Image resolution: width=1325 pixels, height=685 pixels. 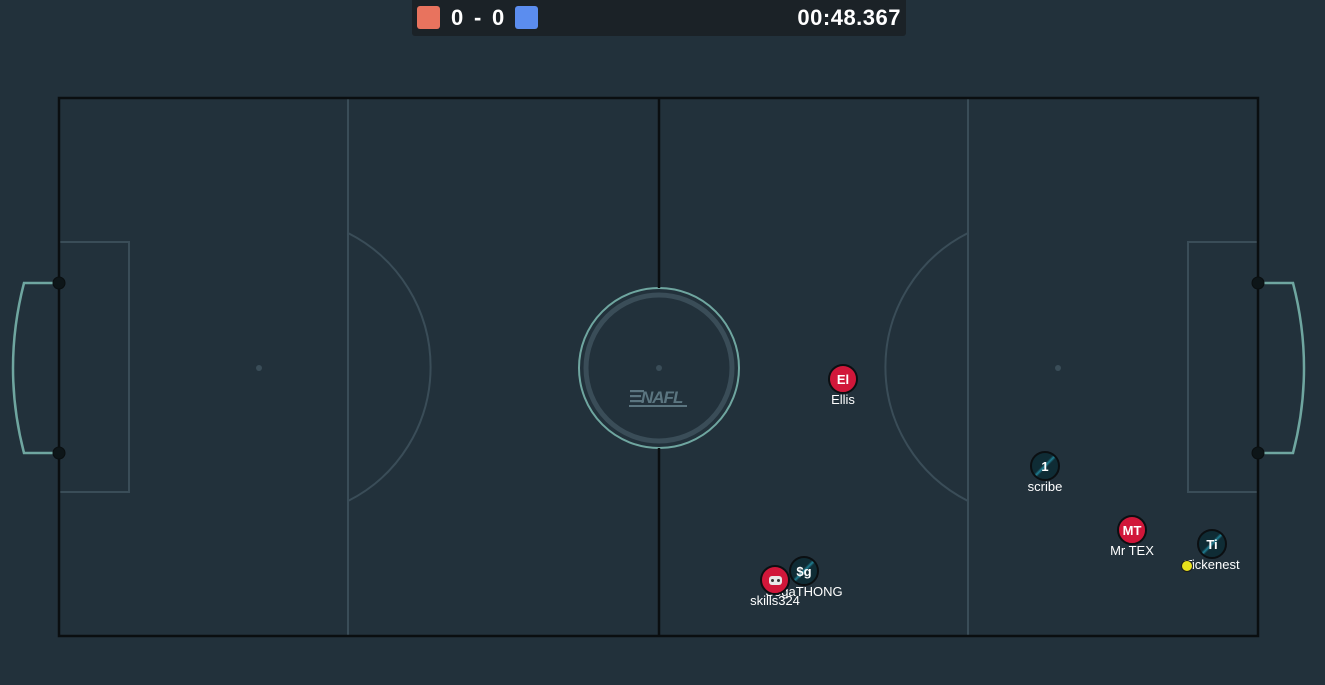 I want to click on player-name: scribe, so click(x=1045, y=486).